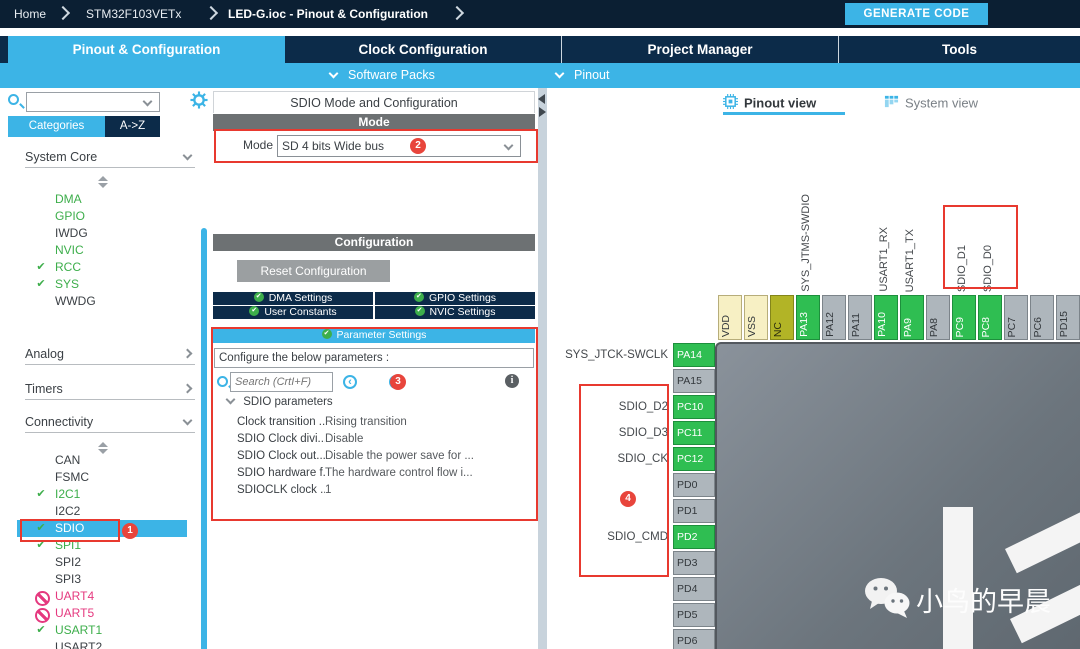 This screenshot has width=1080, height=649. Describe the element at coordinates (455, 298) in the screenshot. I see `tab-gpio-settings: ✔ GPIO Settings` at that location.